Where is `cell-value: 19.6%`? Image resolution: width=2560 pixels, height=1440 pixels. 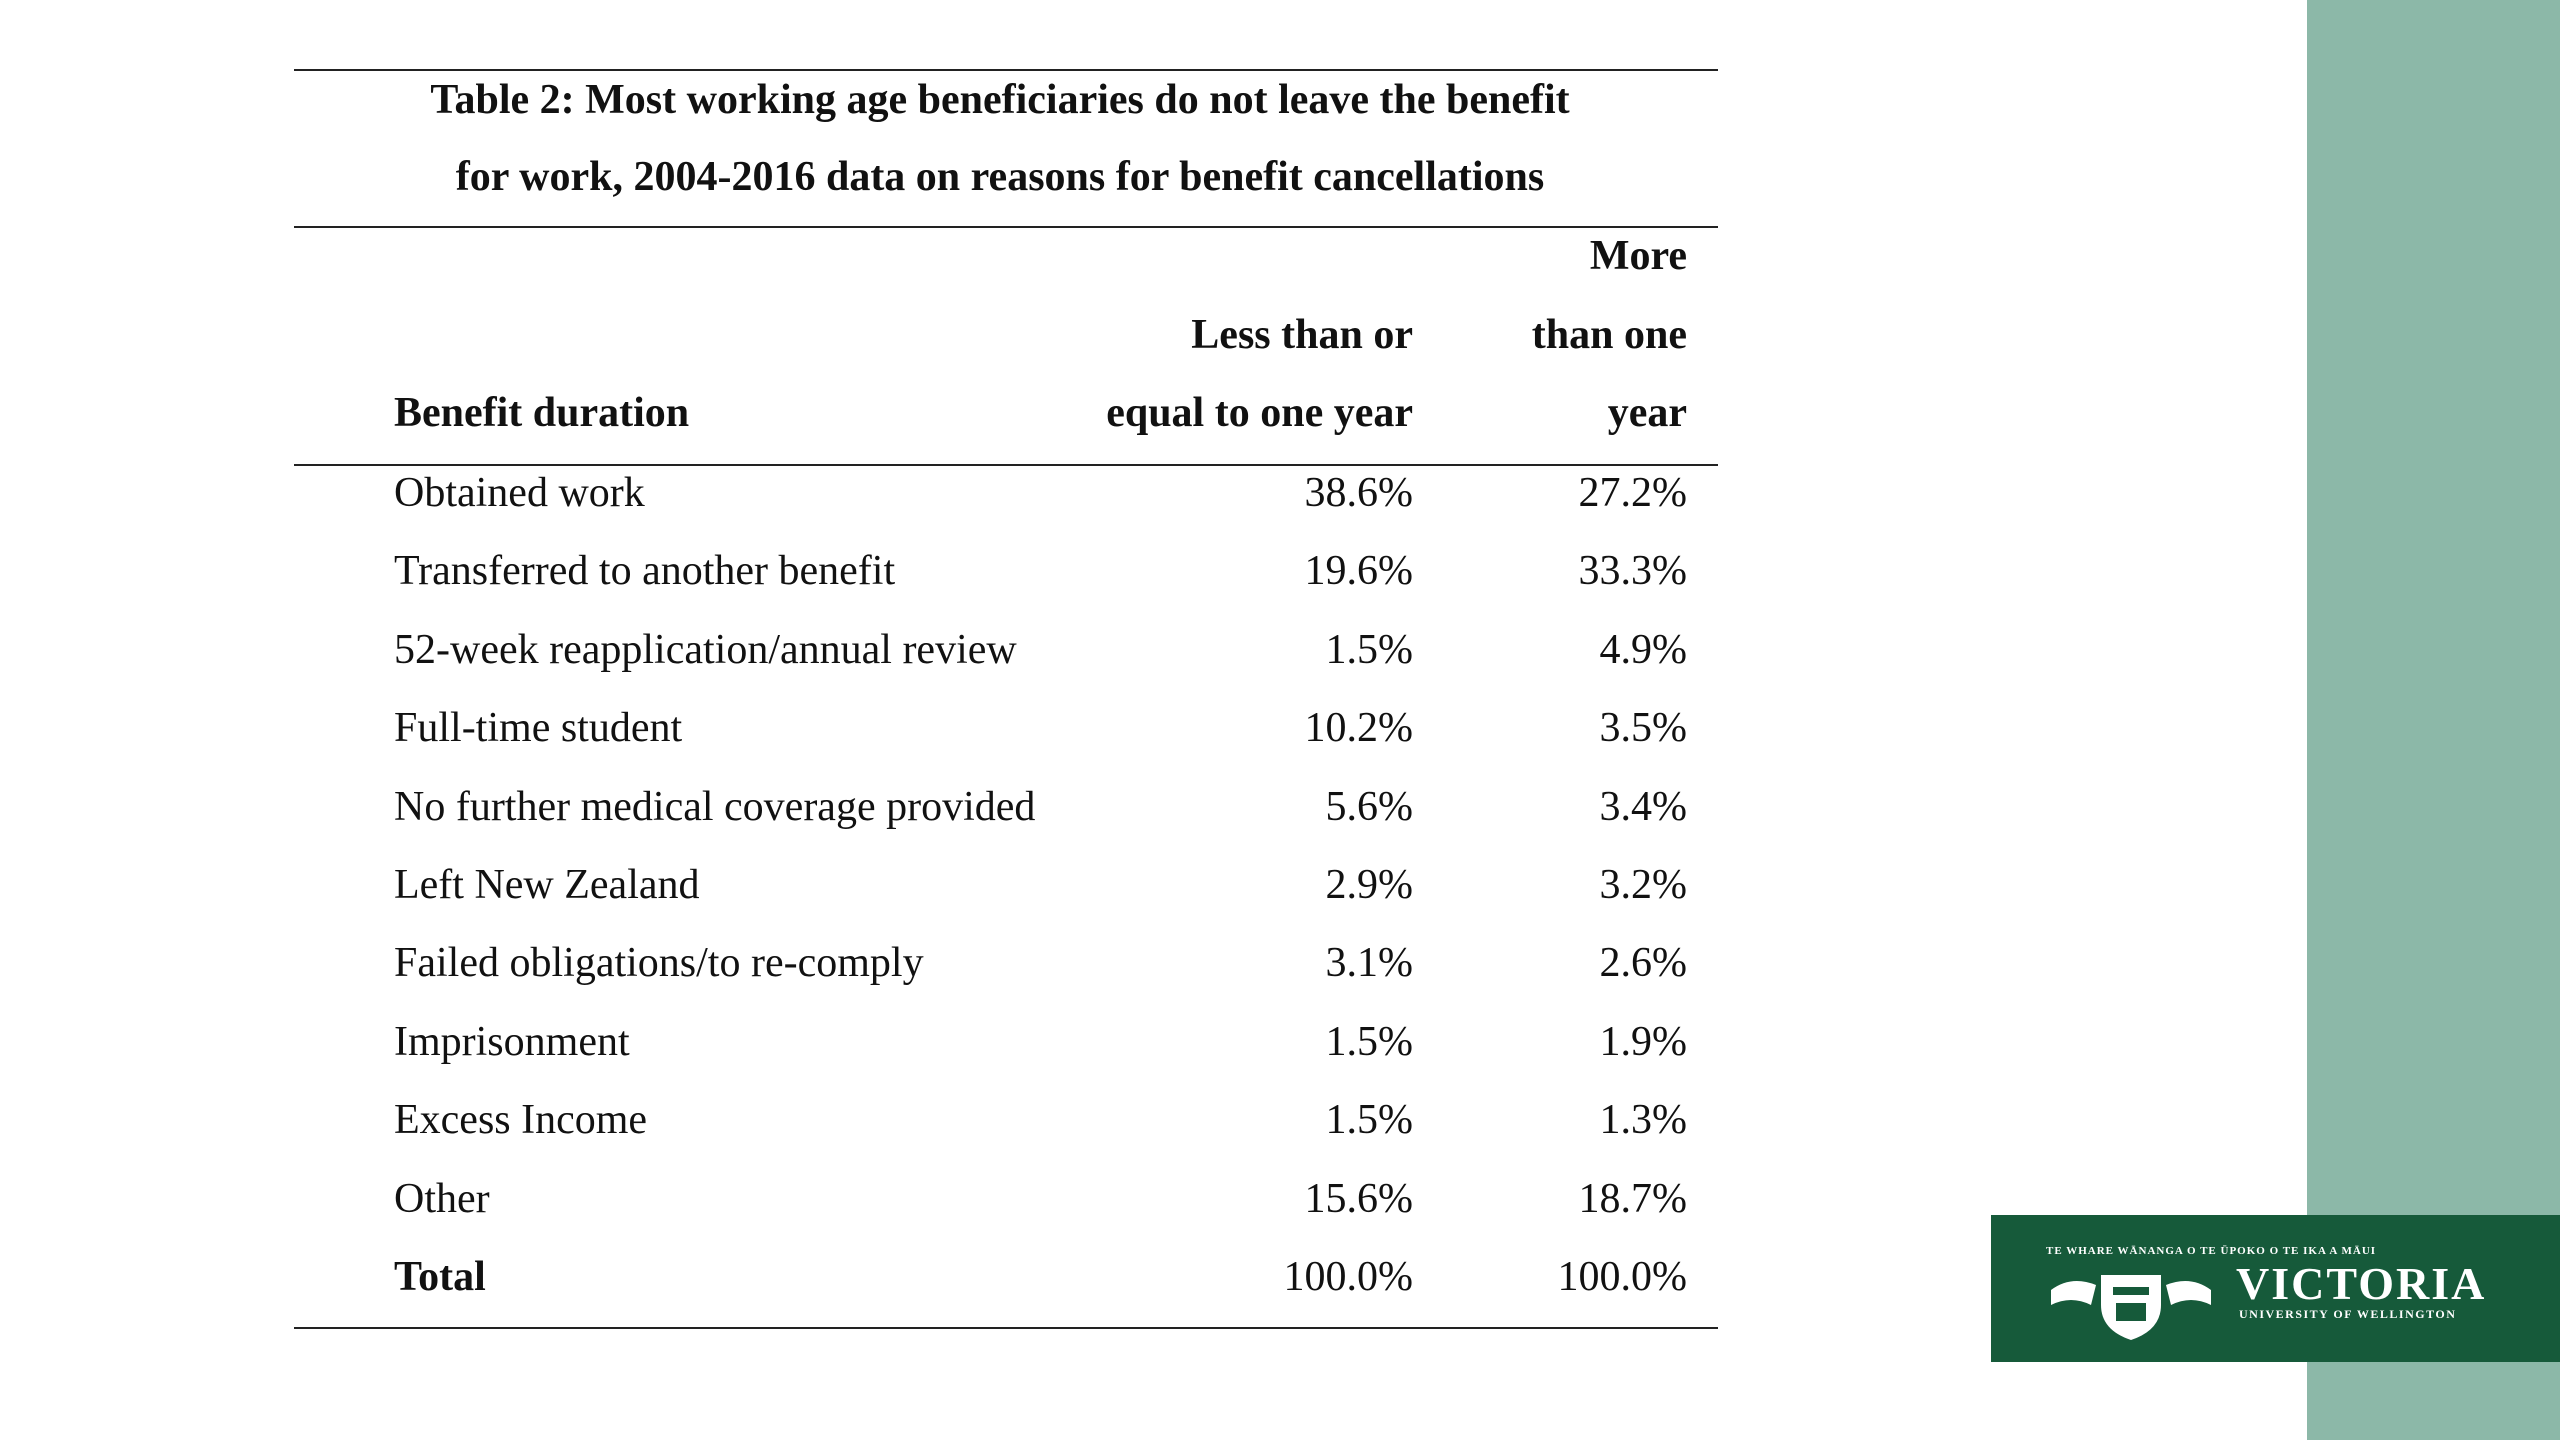
cell-value: 19.6% is located at coordinates (1359, 571).